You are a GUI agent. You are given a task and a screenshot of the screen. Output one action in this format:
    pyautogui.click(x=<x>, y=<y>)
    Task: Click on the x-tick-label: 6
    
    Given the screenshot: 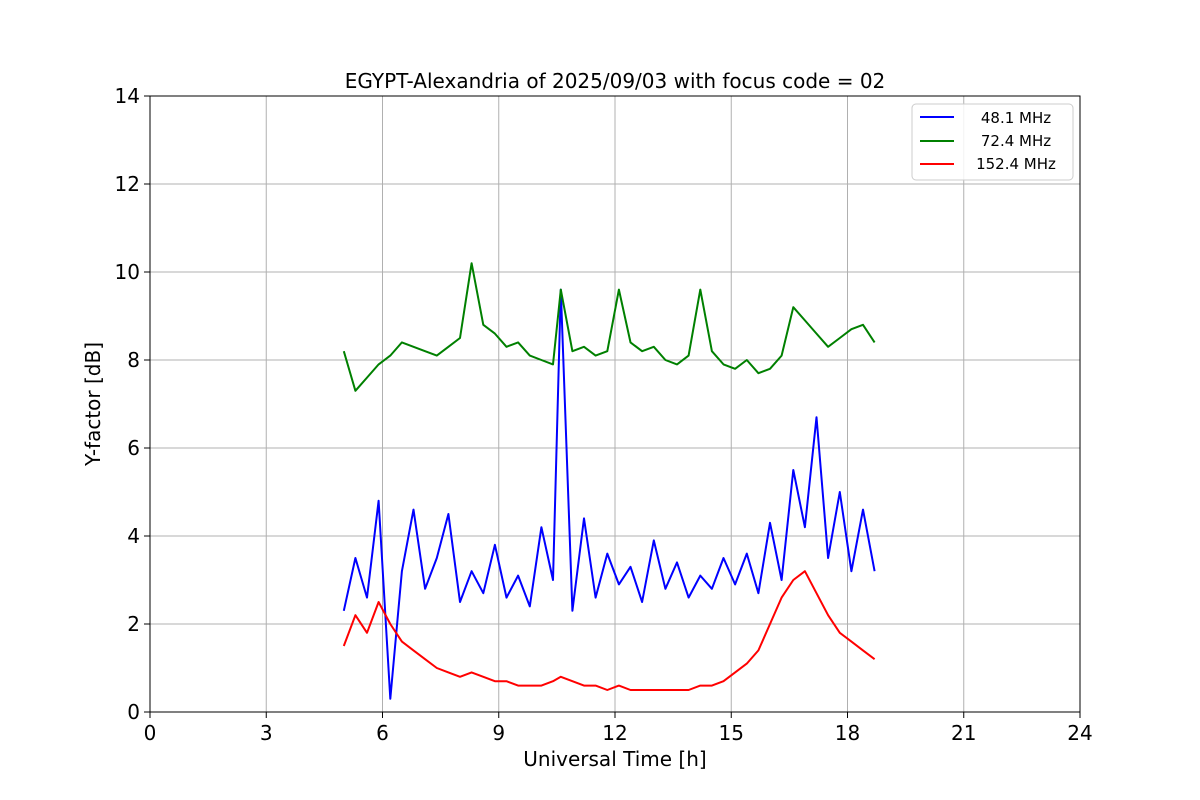 What is the action you would take?
    pyautogui.click(x=382, y=733)
    